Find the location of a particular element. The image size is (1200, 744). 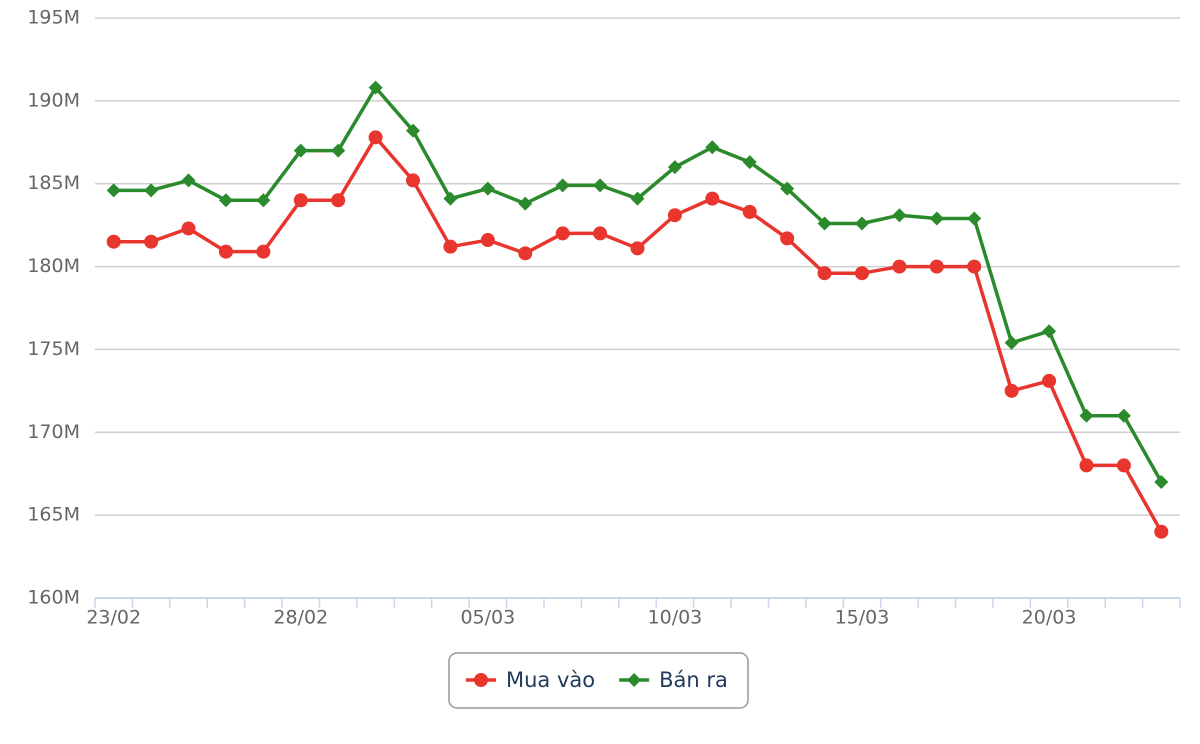

x-tick-label: 28/02 is located at coordinates (300, 618).